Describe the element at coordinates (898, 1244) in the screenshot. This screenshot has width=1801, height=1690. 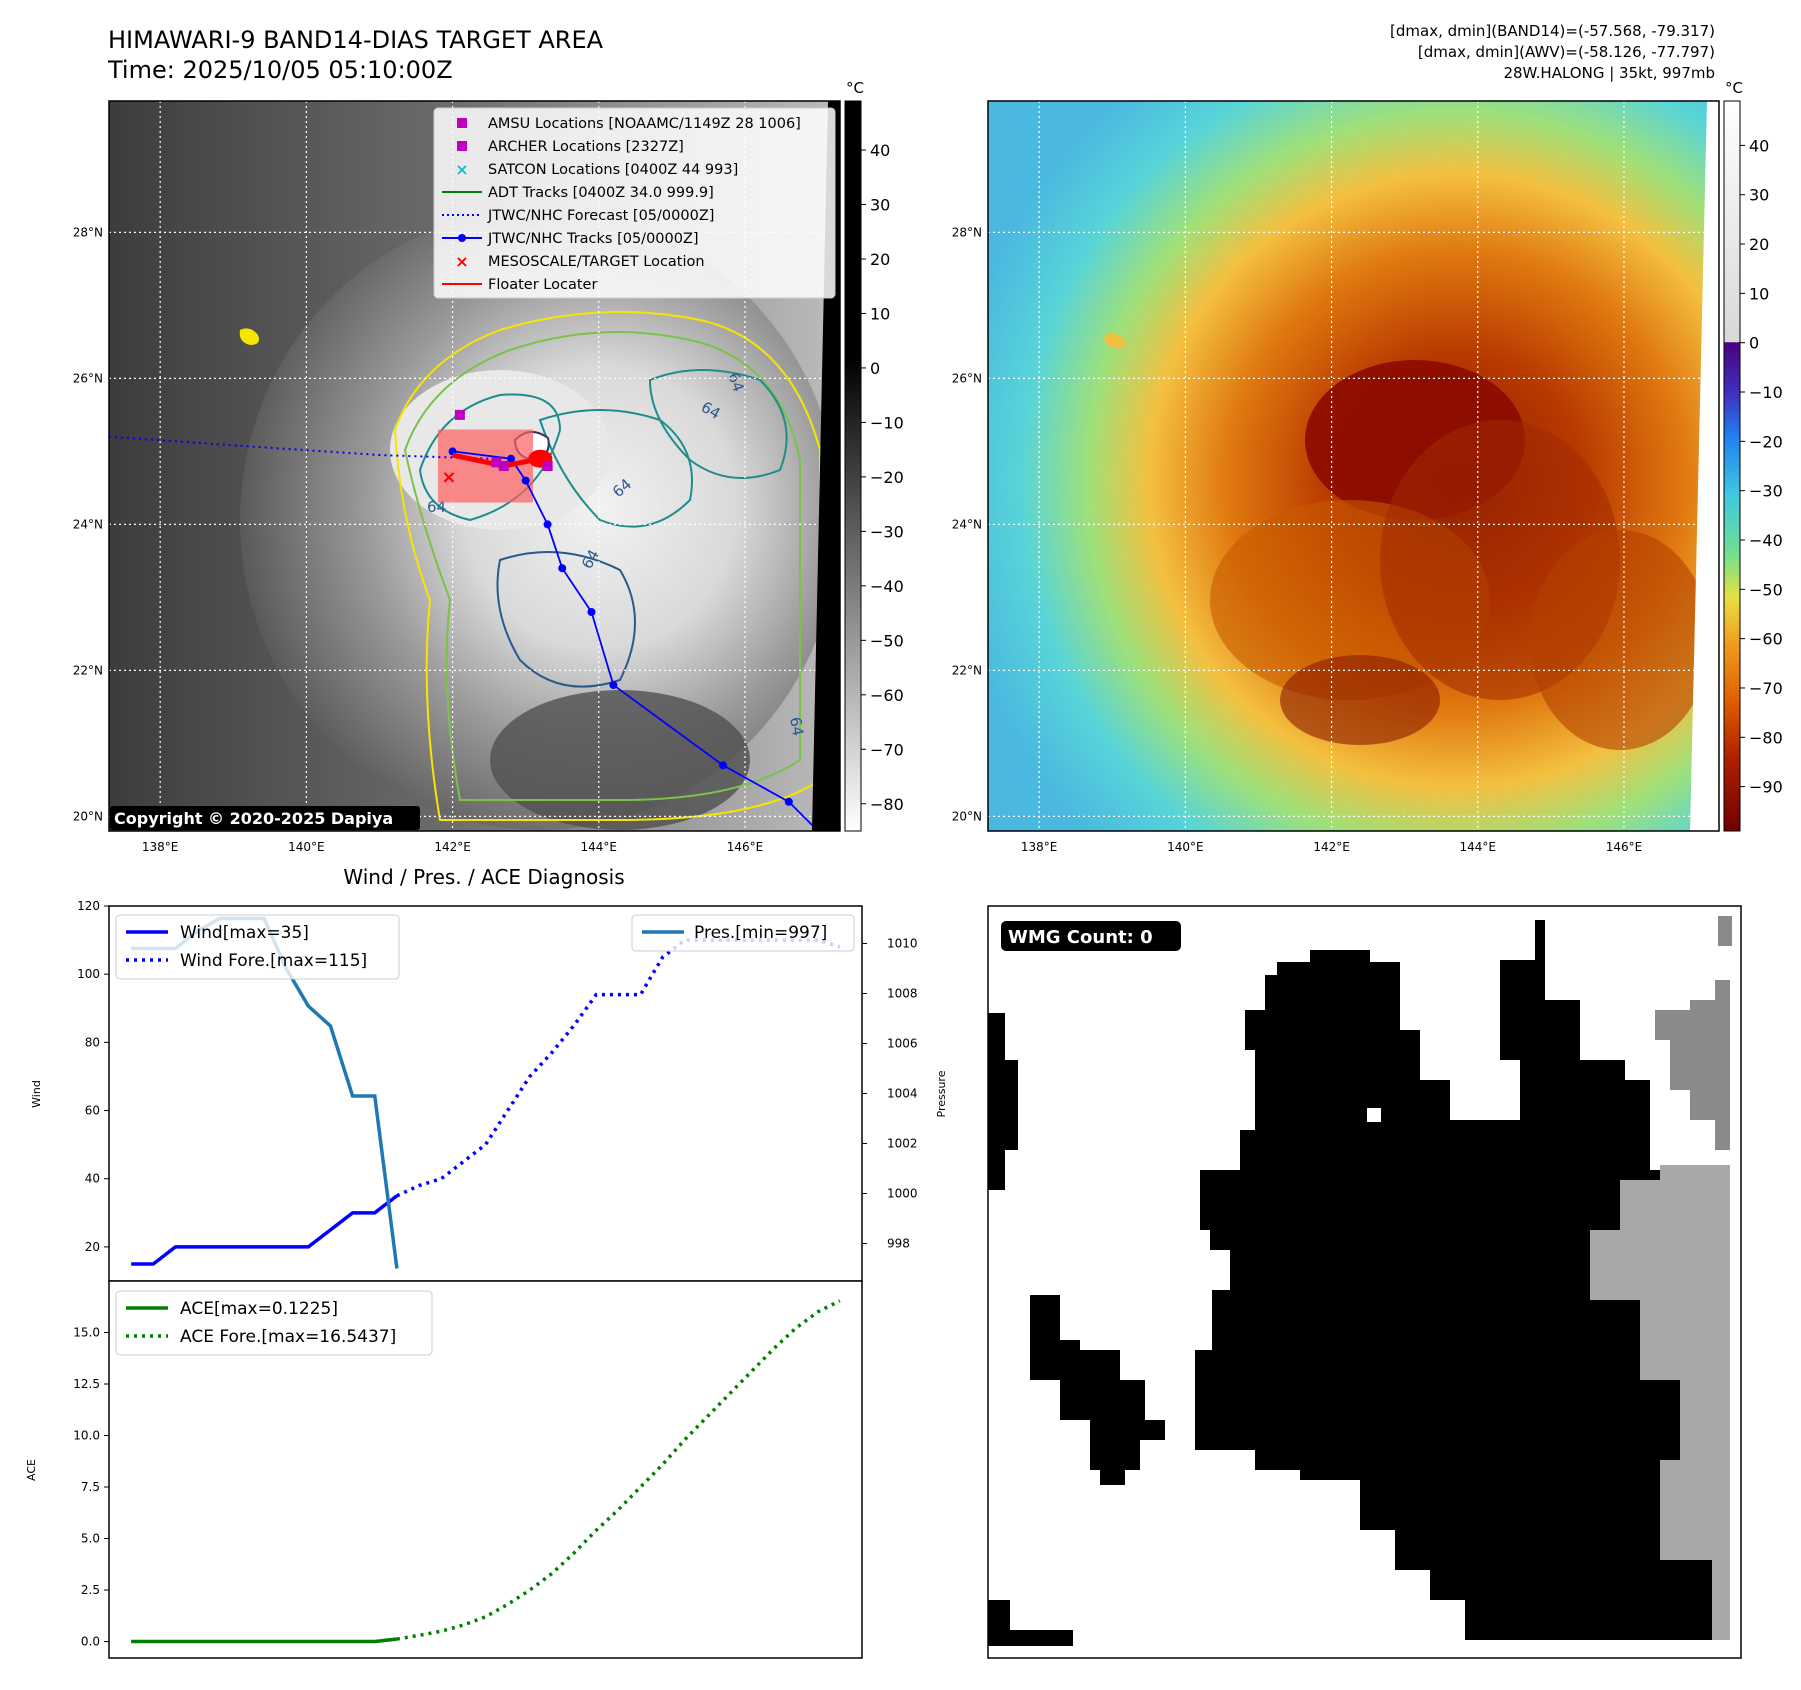
I see `pressure-ytick-label: 998` at that location.